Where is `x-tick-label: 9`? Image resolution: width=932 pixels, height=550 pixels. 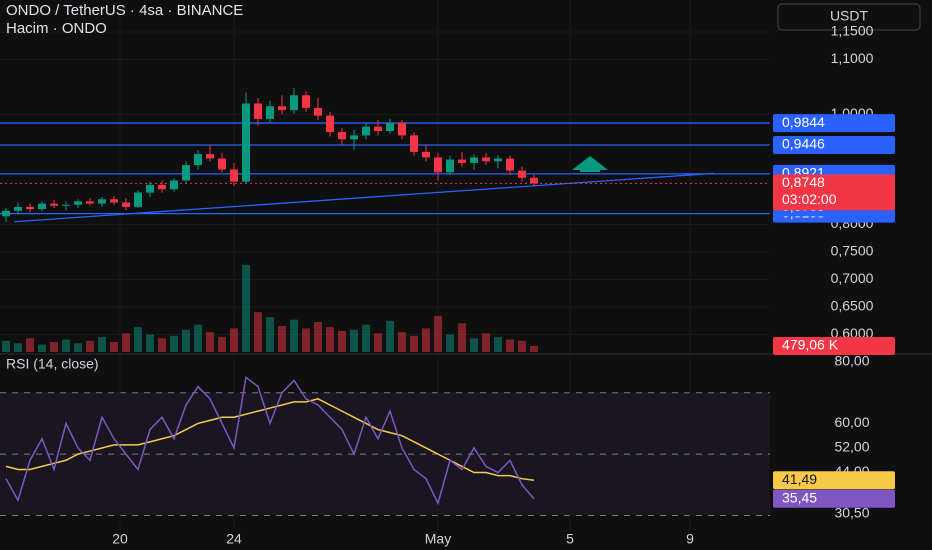 x-tick-label: 9 is located at coordinates (690, 539).